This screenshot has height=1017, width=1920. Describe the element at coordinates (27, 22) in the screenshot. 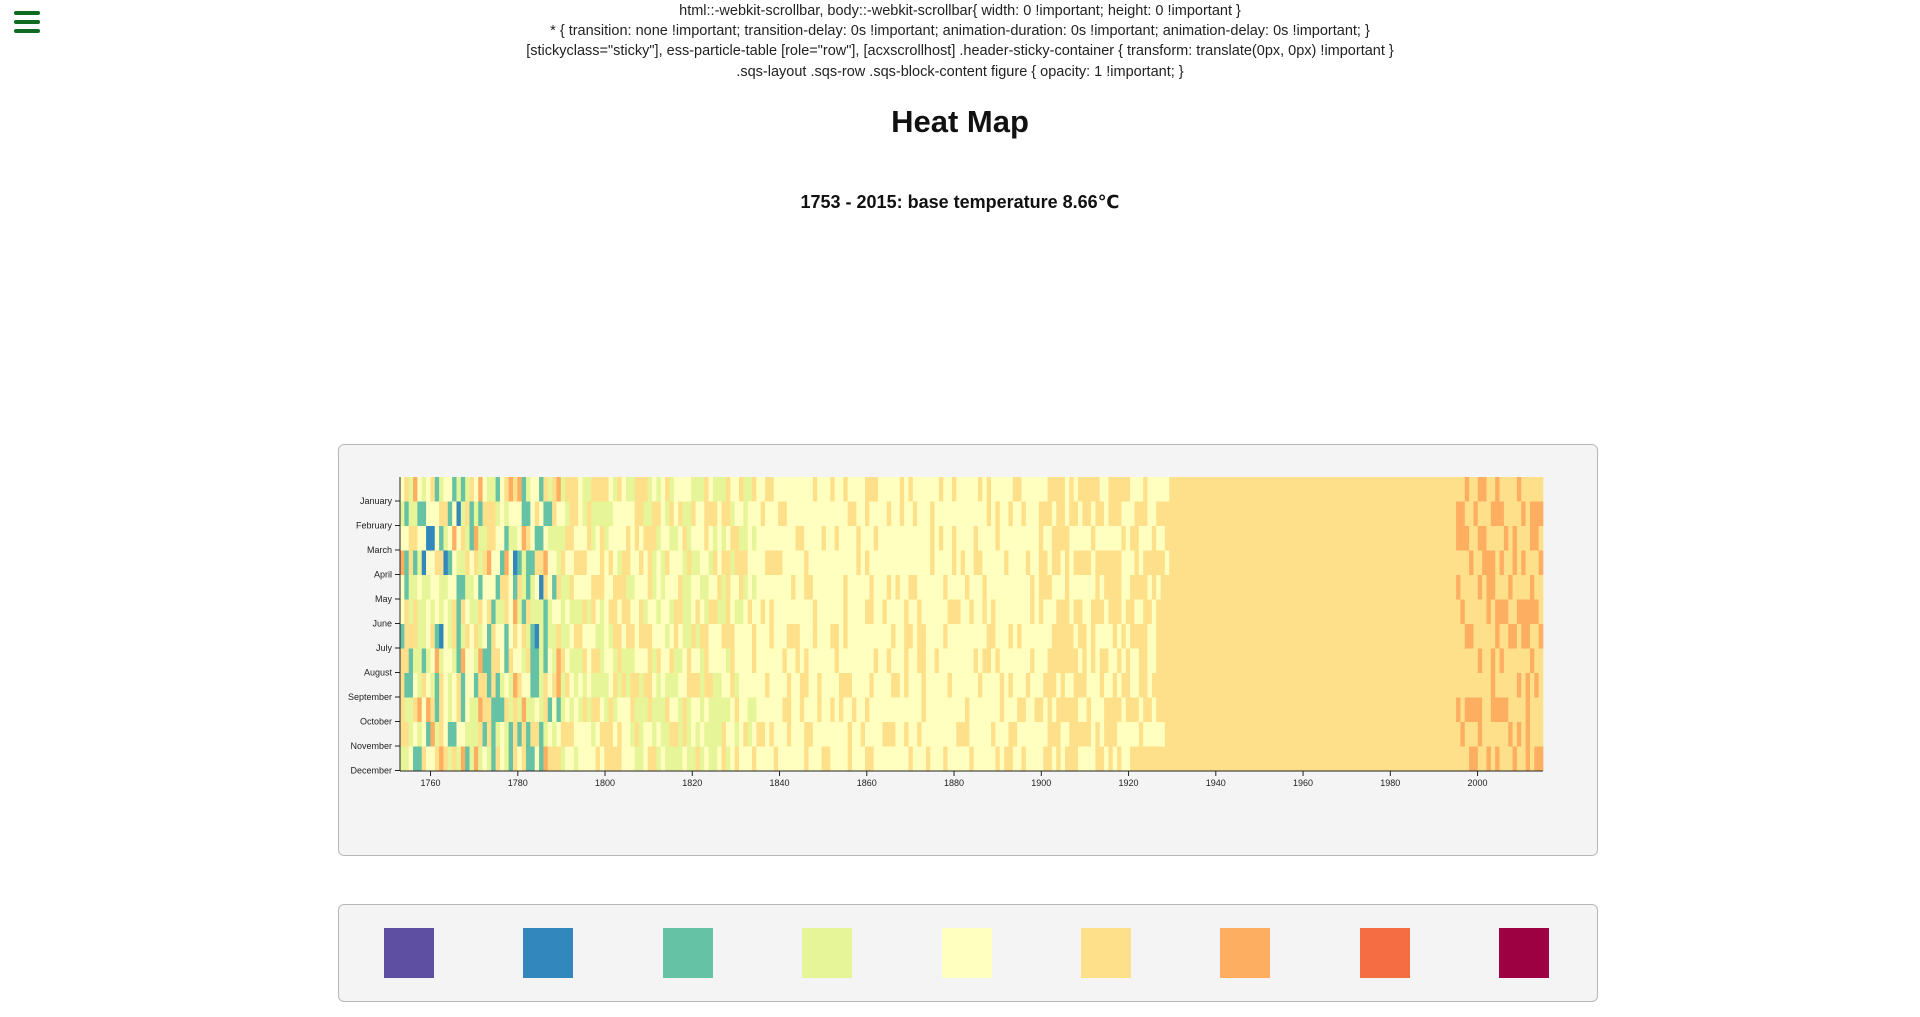

I see `hamburger-menu-icon` at that location.